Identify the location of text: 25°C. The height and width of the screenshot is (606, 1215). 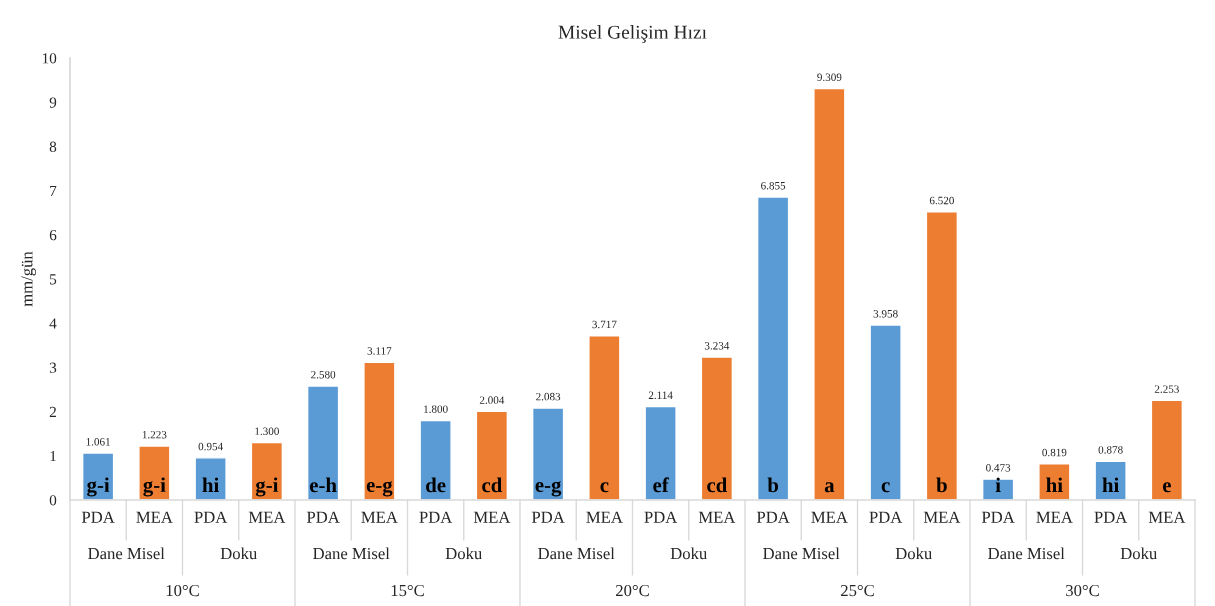
(857, 590).